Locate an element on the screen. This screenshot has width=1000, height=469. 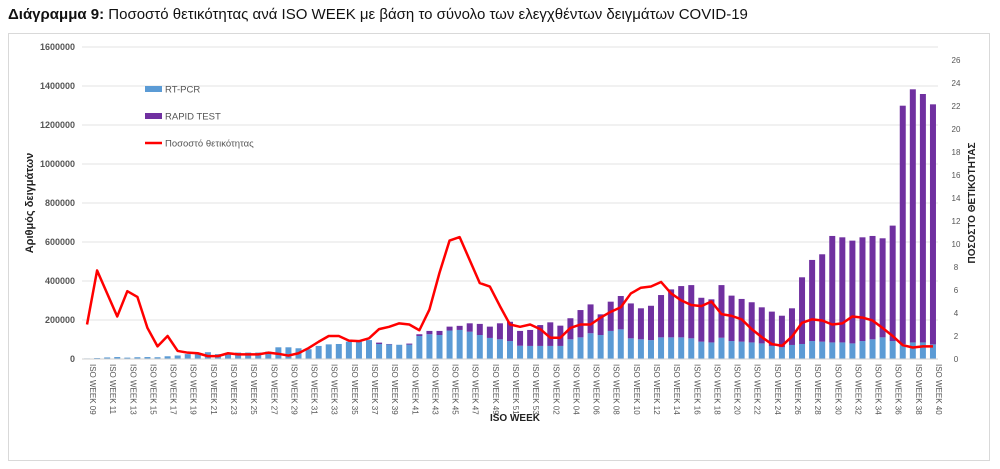
y2-tick-label: 8 is located at coordinates (956, 267).